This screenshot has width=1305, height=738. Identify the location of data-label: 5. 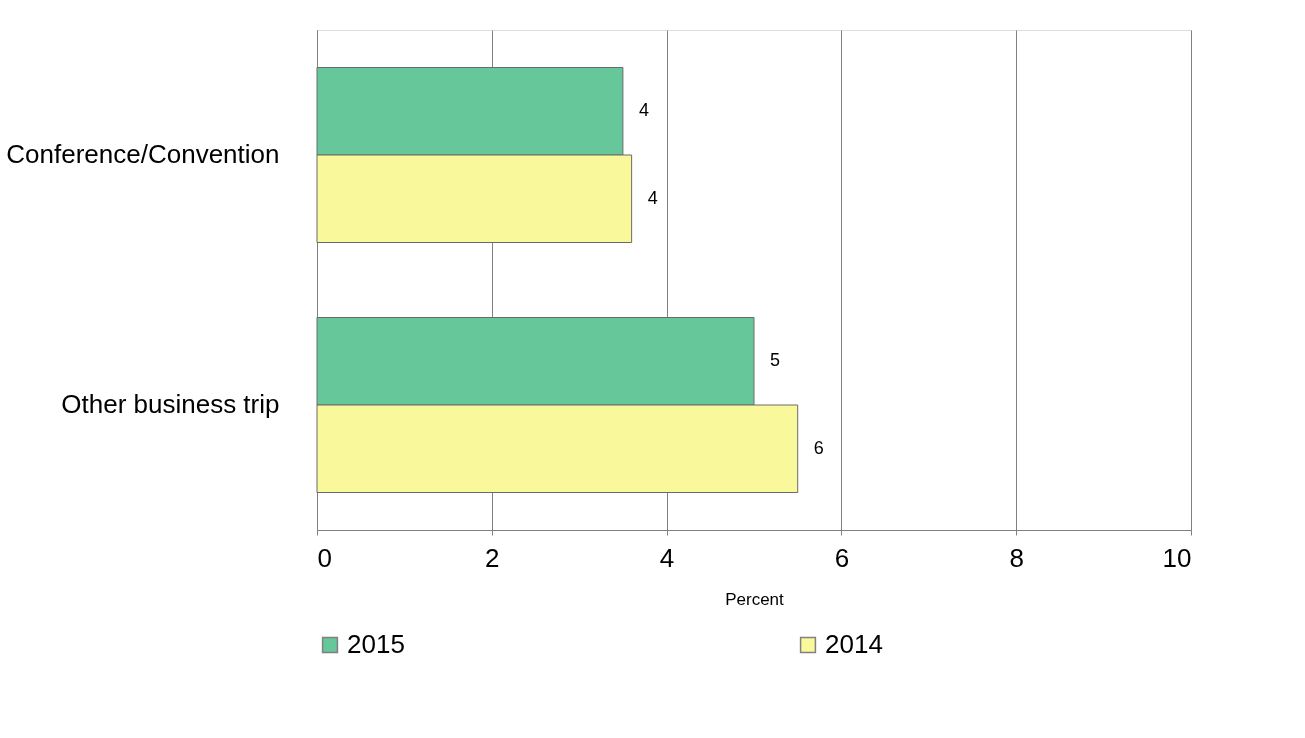
(775, 360).